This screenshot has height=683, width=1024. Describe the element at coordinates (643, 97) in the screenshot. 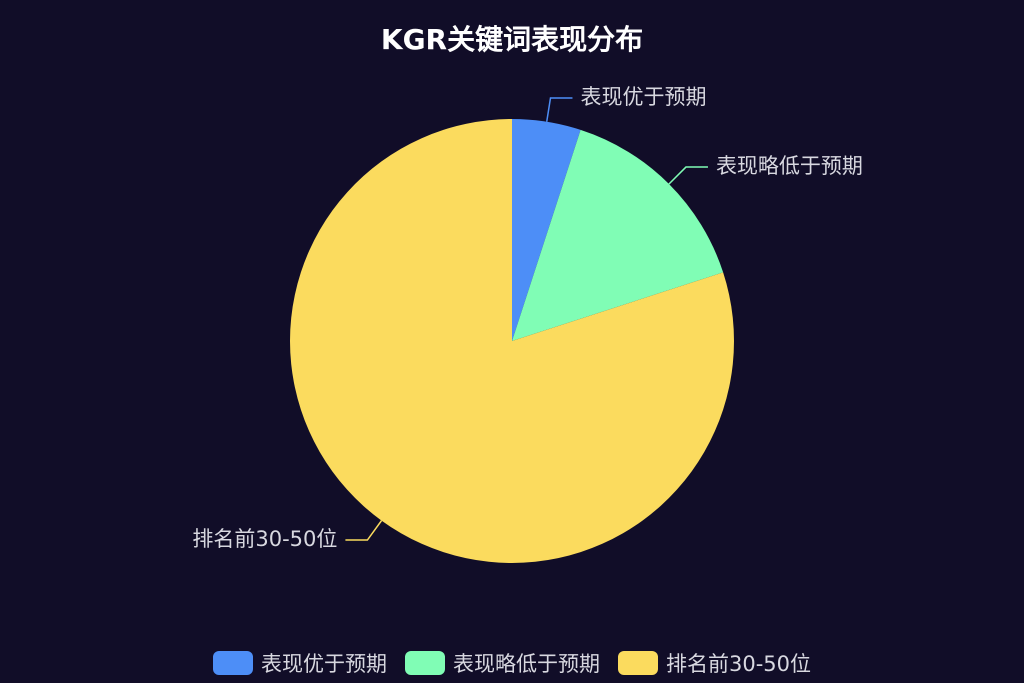

I see `slice-label-0: 表现优于预期` at that location.